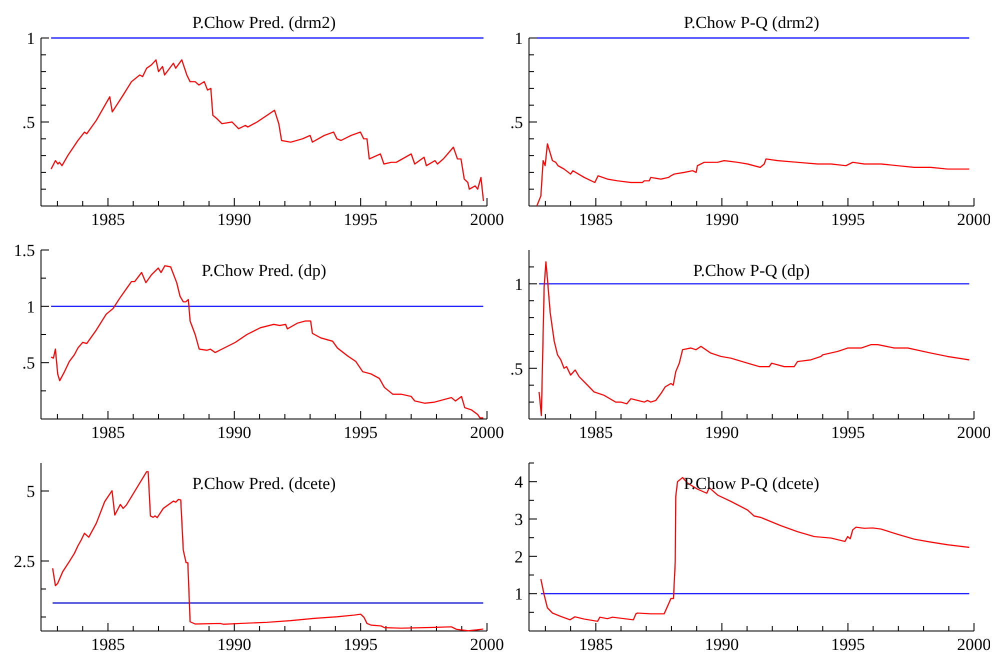 This screenshot has height=657, width=998. I want to click on text: P.Chow Pred. (dcete), so click(264, 483).